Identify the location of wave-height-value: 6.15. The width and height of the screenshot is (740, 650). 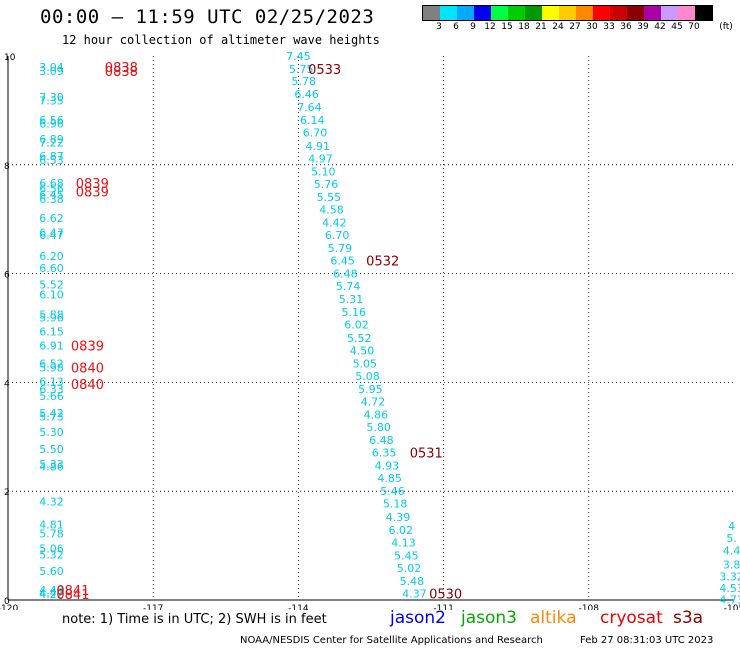
(51, 331).